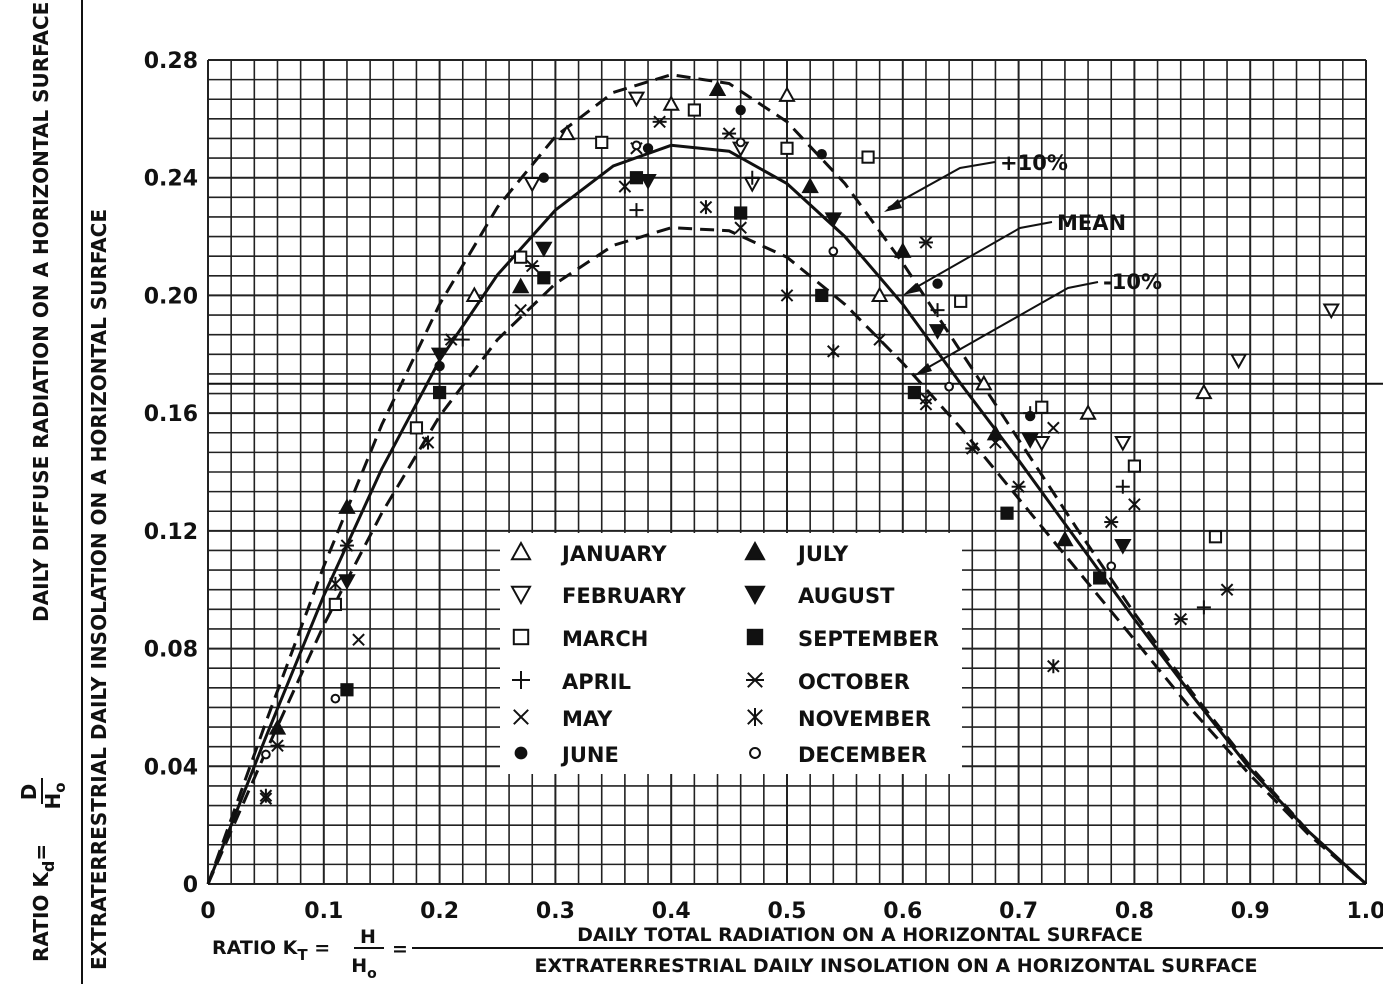  Describe the element at coordinates (605, 639) in the screenshot. I see `legend-label-march: MARCH` at that location.